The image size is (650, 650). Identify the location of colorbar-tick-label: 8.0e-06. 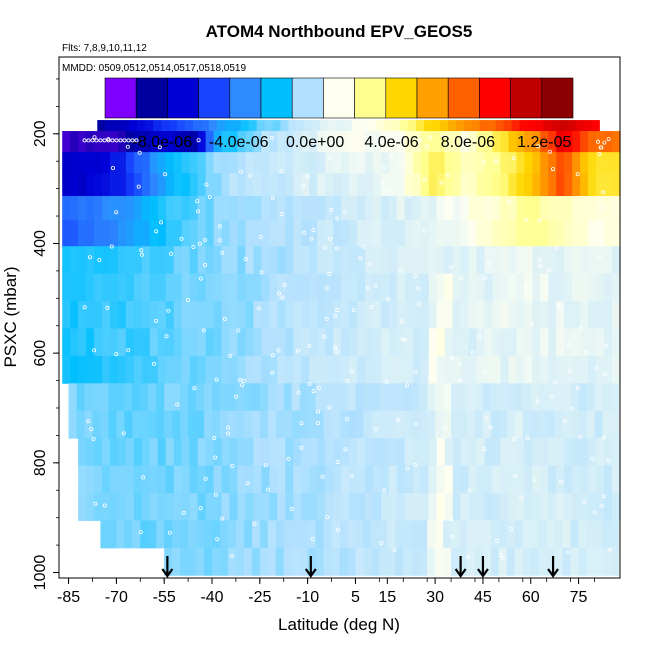
(468, 142).